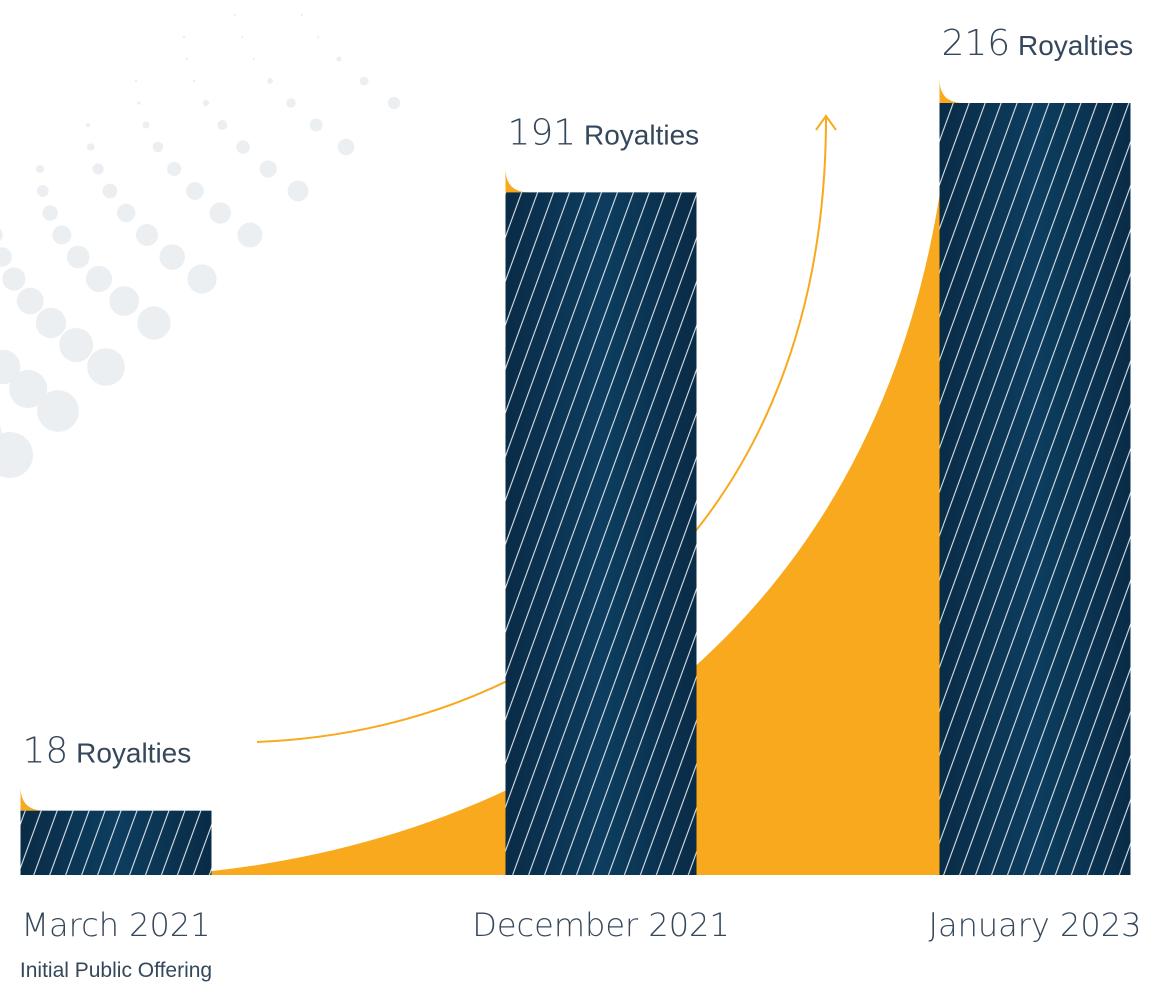 The image size is (1163, 990). Describe the element at coordinates (976, 43) in the screenshot. I see `value-number: 216` at that location.